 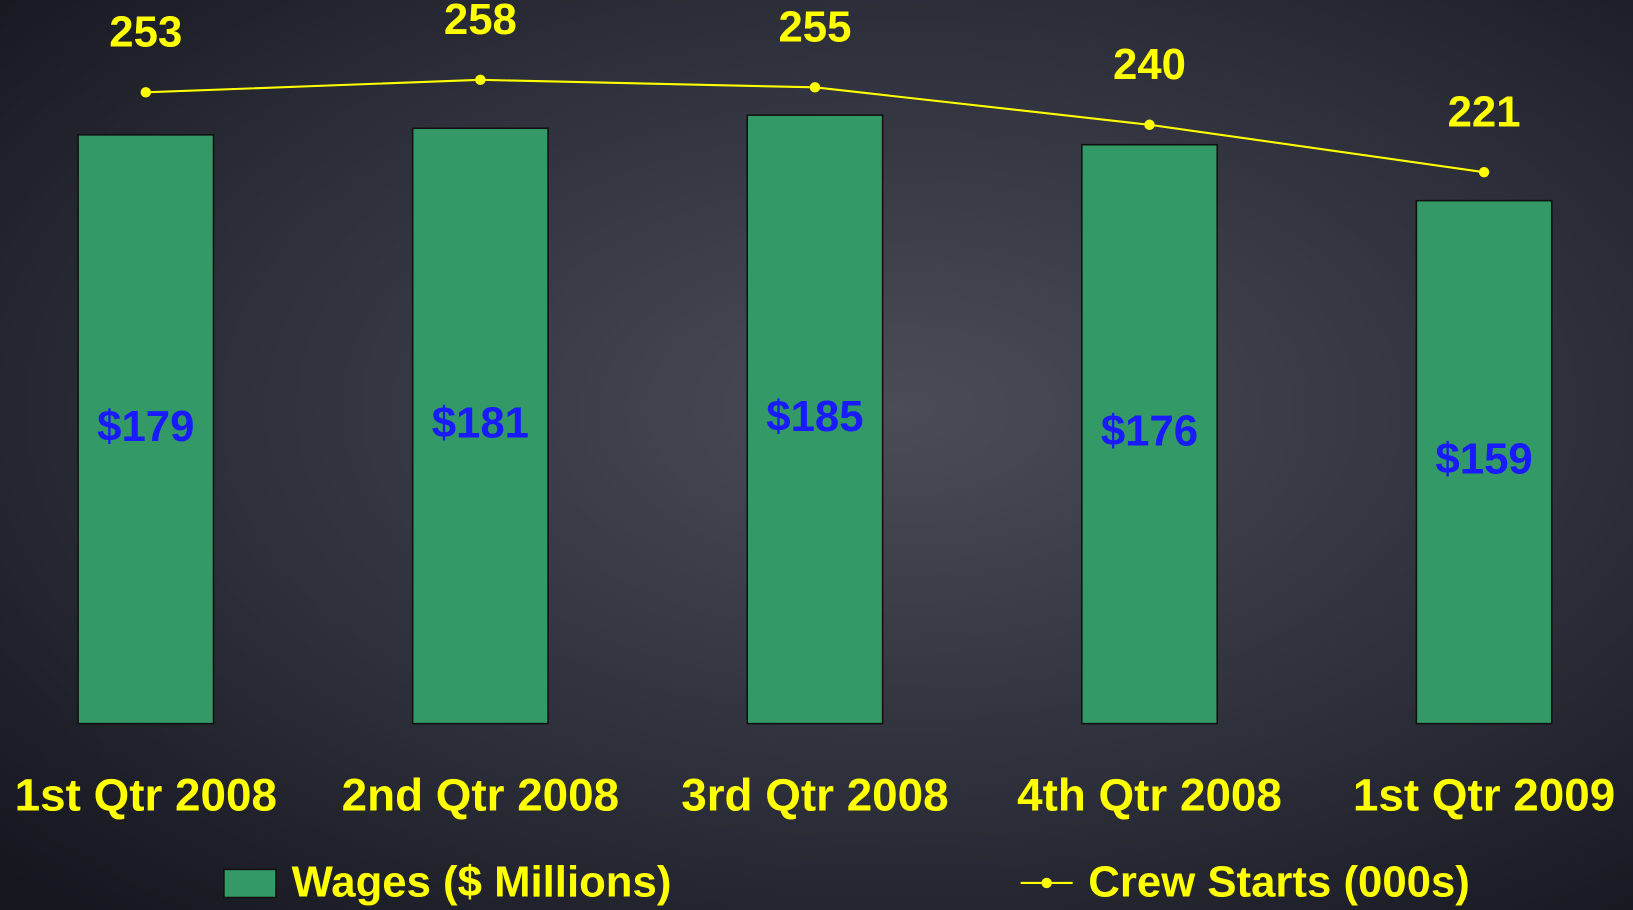 What do you see at coordinates (145, 32) in the screenshot?
I see `data-label: 253` at bounding box center [145, 32].